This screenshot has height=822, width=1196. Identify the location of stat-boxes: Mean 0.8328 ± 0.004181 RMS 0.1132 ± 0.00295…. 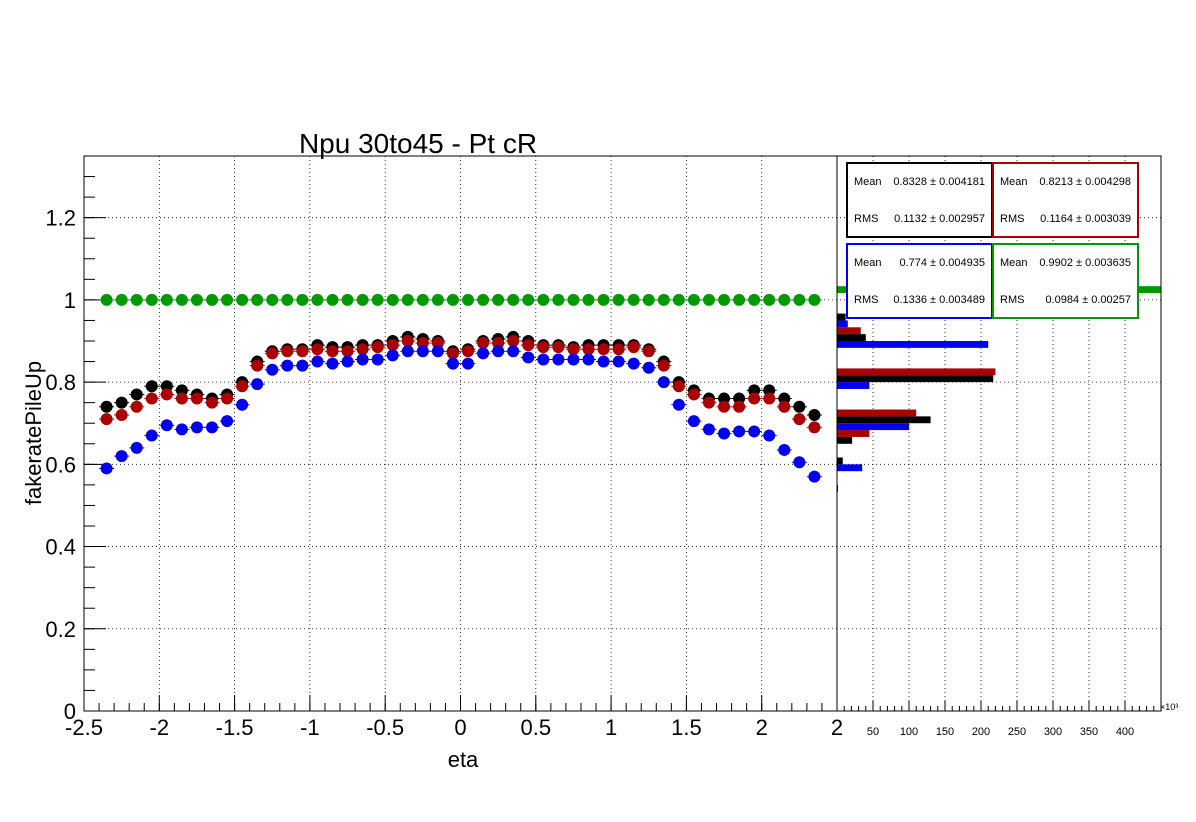
(992, 240).